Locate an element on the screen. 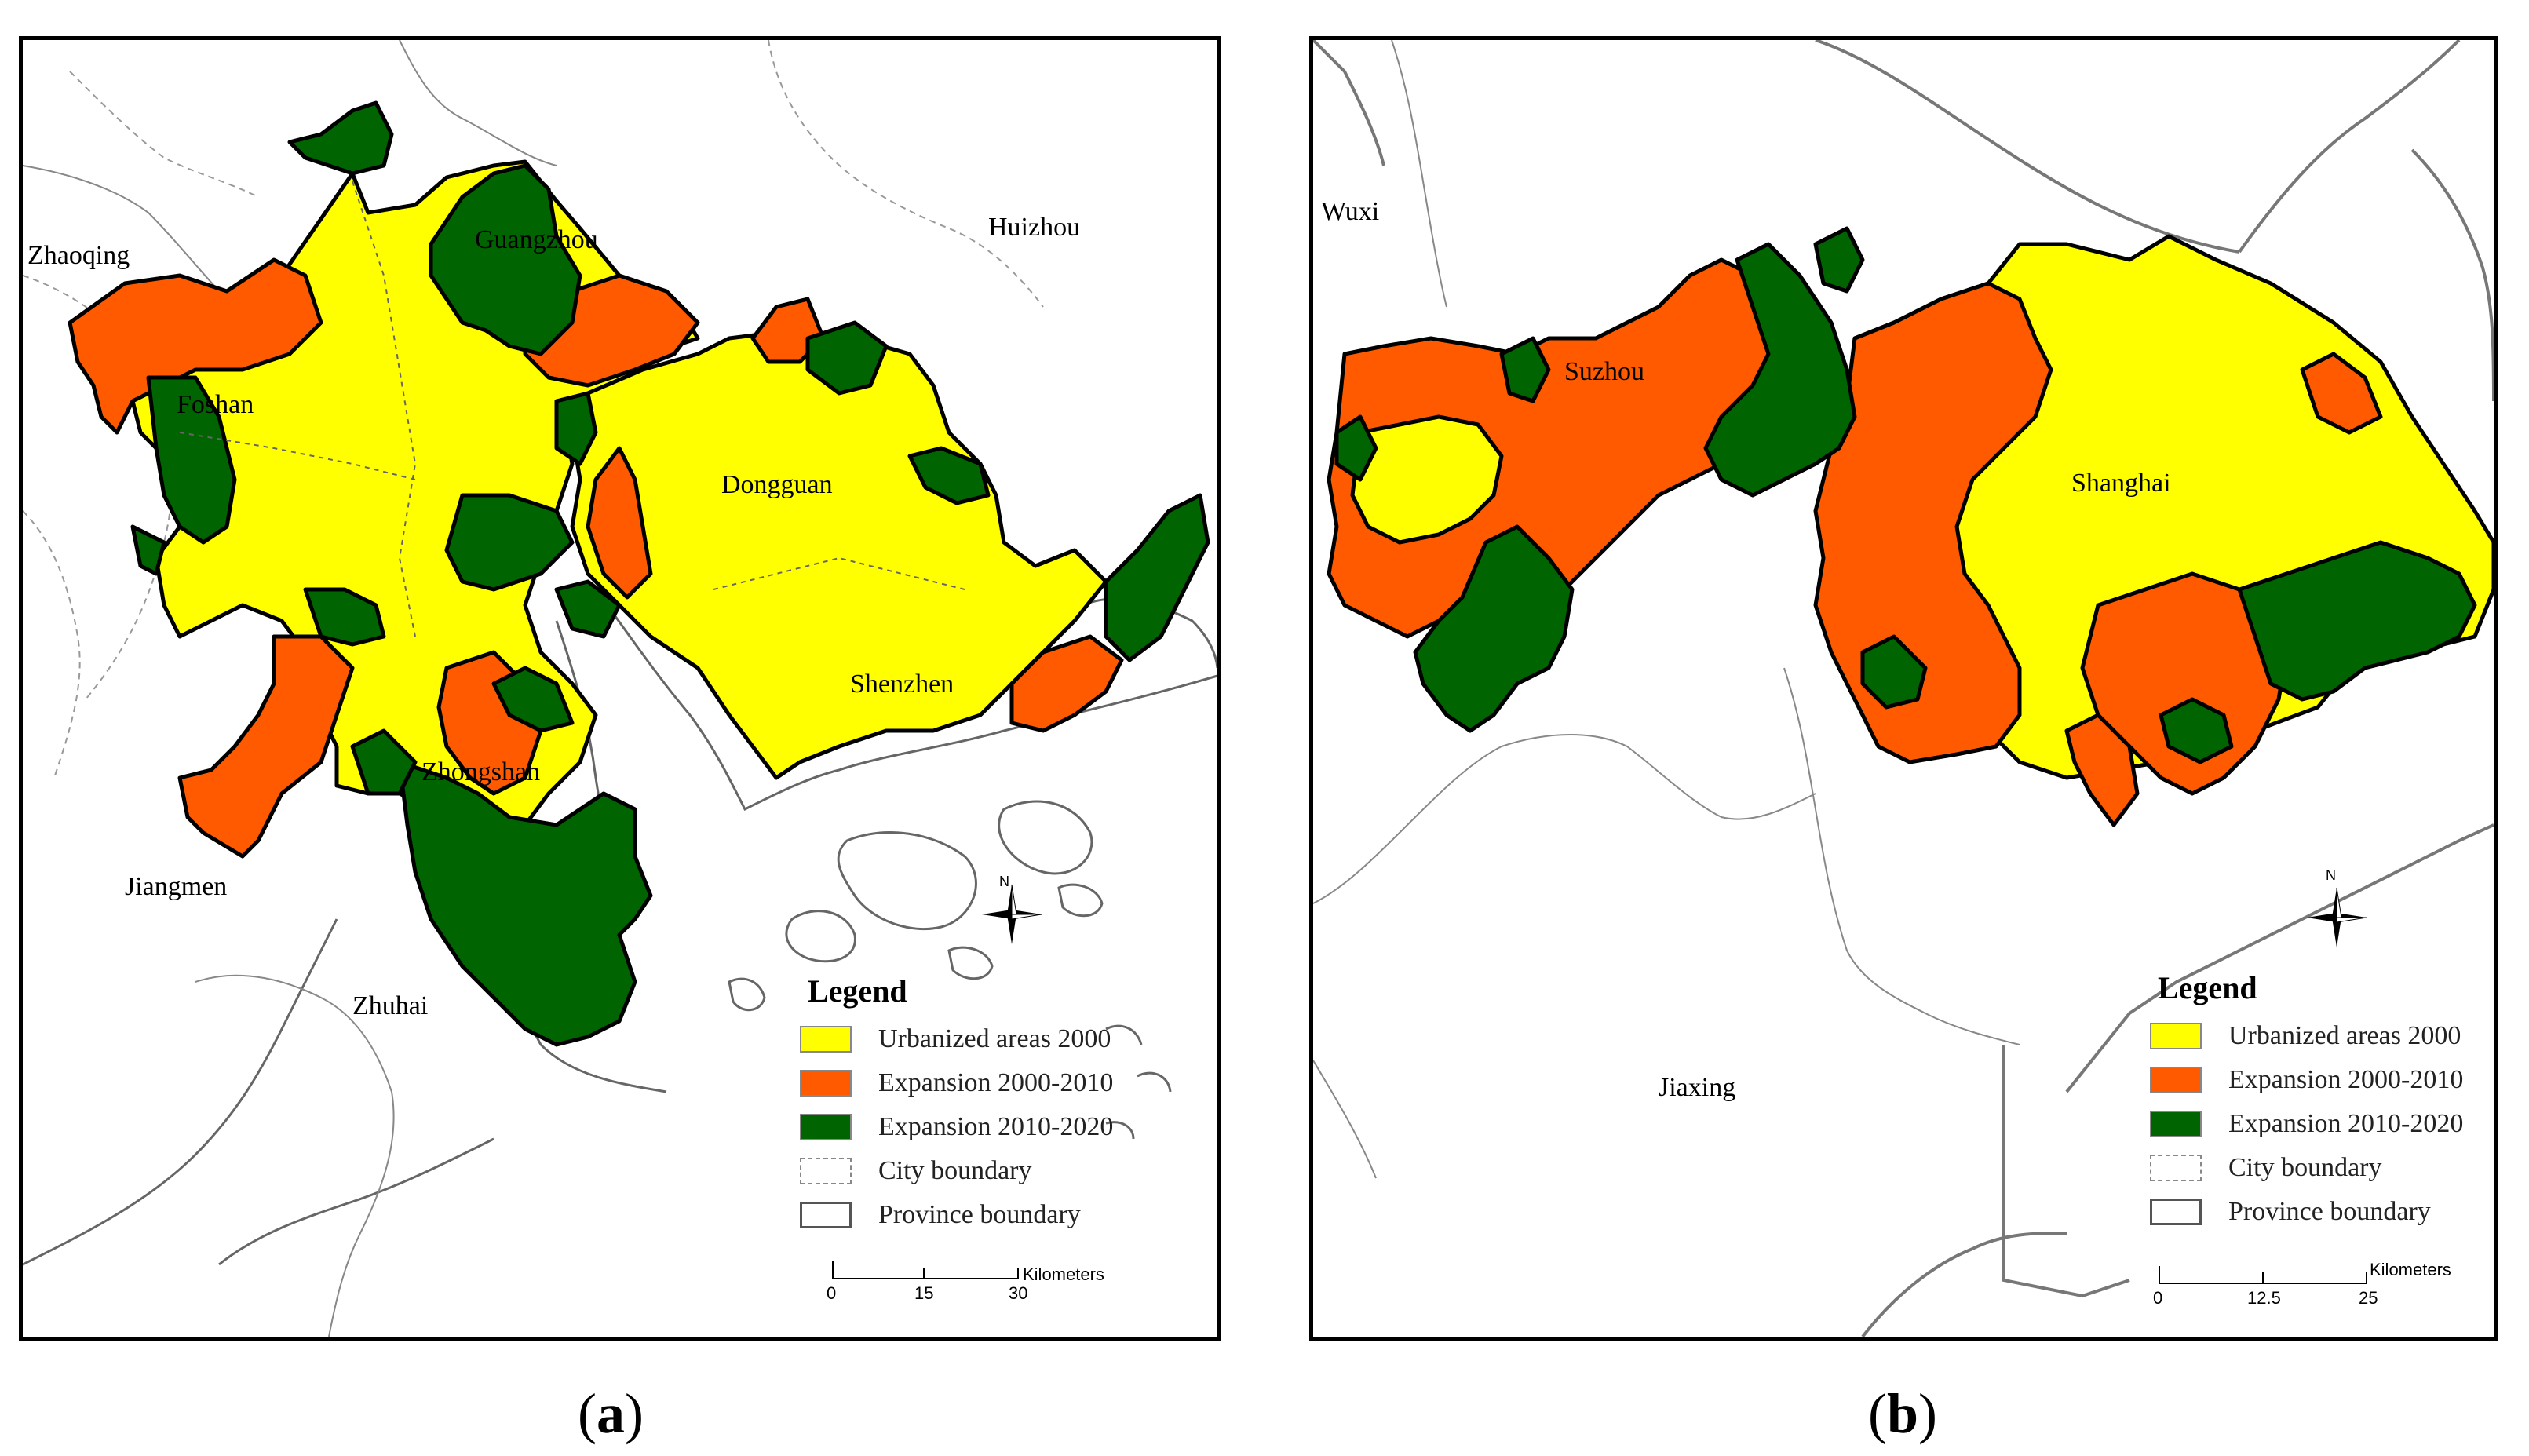 The image size is (2529, 1456). caption-letter: a is located at coordinates (610, 1413).